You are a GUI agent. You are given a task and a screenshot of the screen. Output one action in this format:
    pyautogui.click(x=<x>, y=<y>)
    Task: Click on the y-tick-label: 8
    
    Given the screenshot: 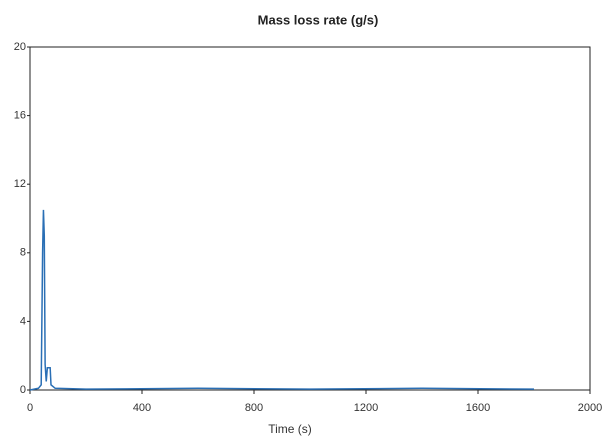 What is the action you would take?
    pyautogui.click(x=23, y=253)
    